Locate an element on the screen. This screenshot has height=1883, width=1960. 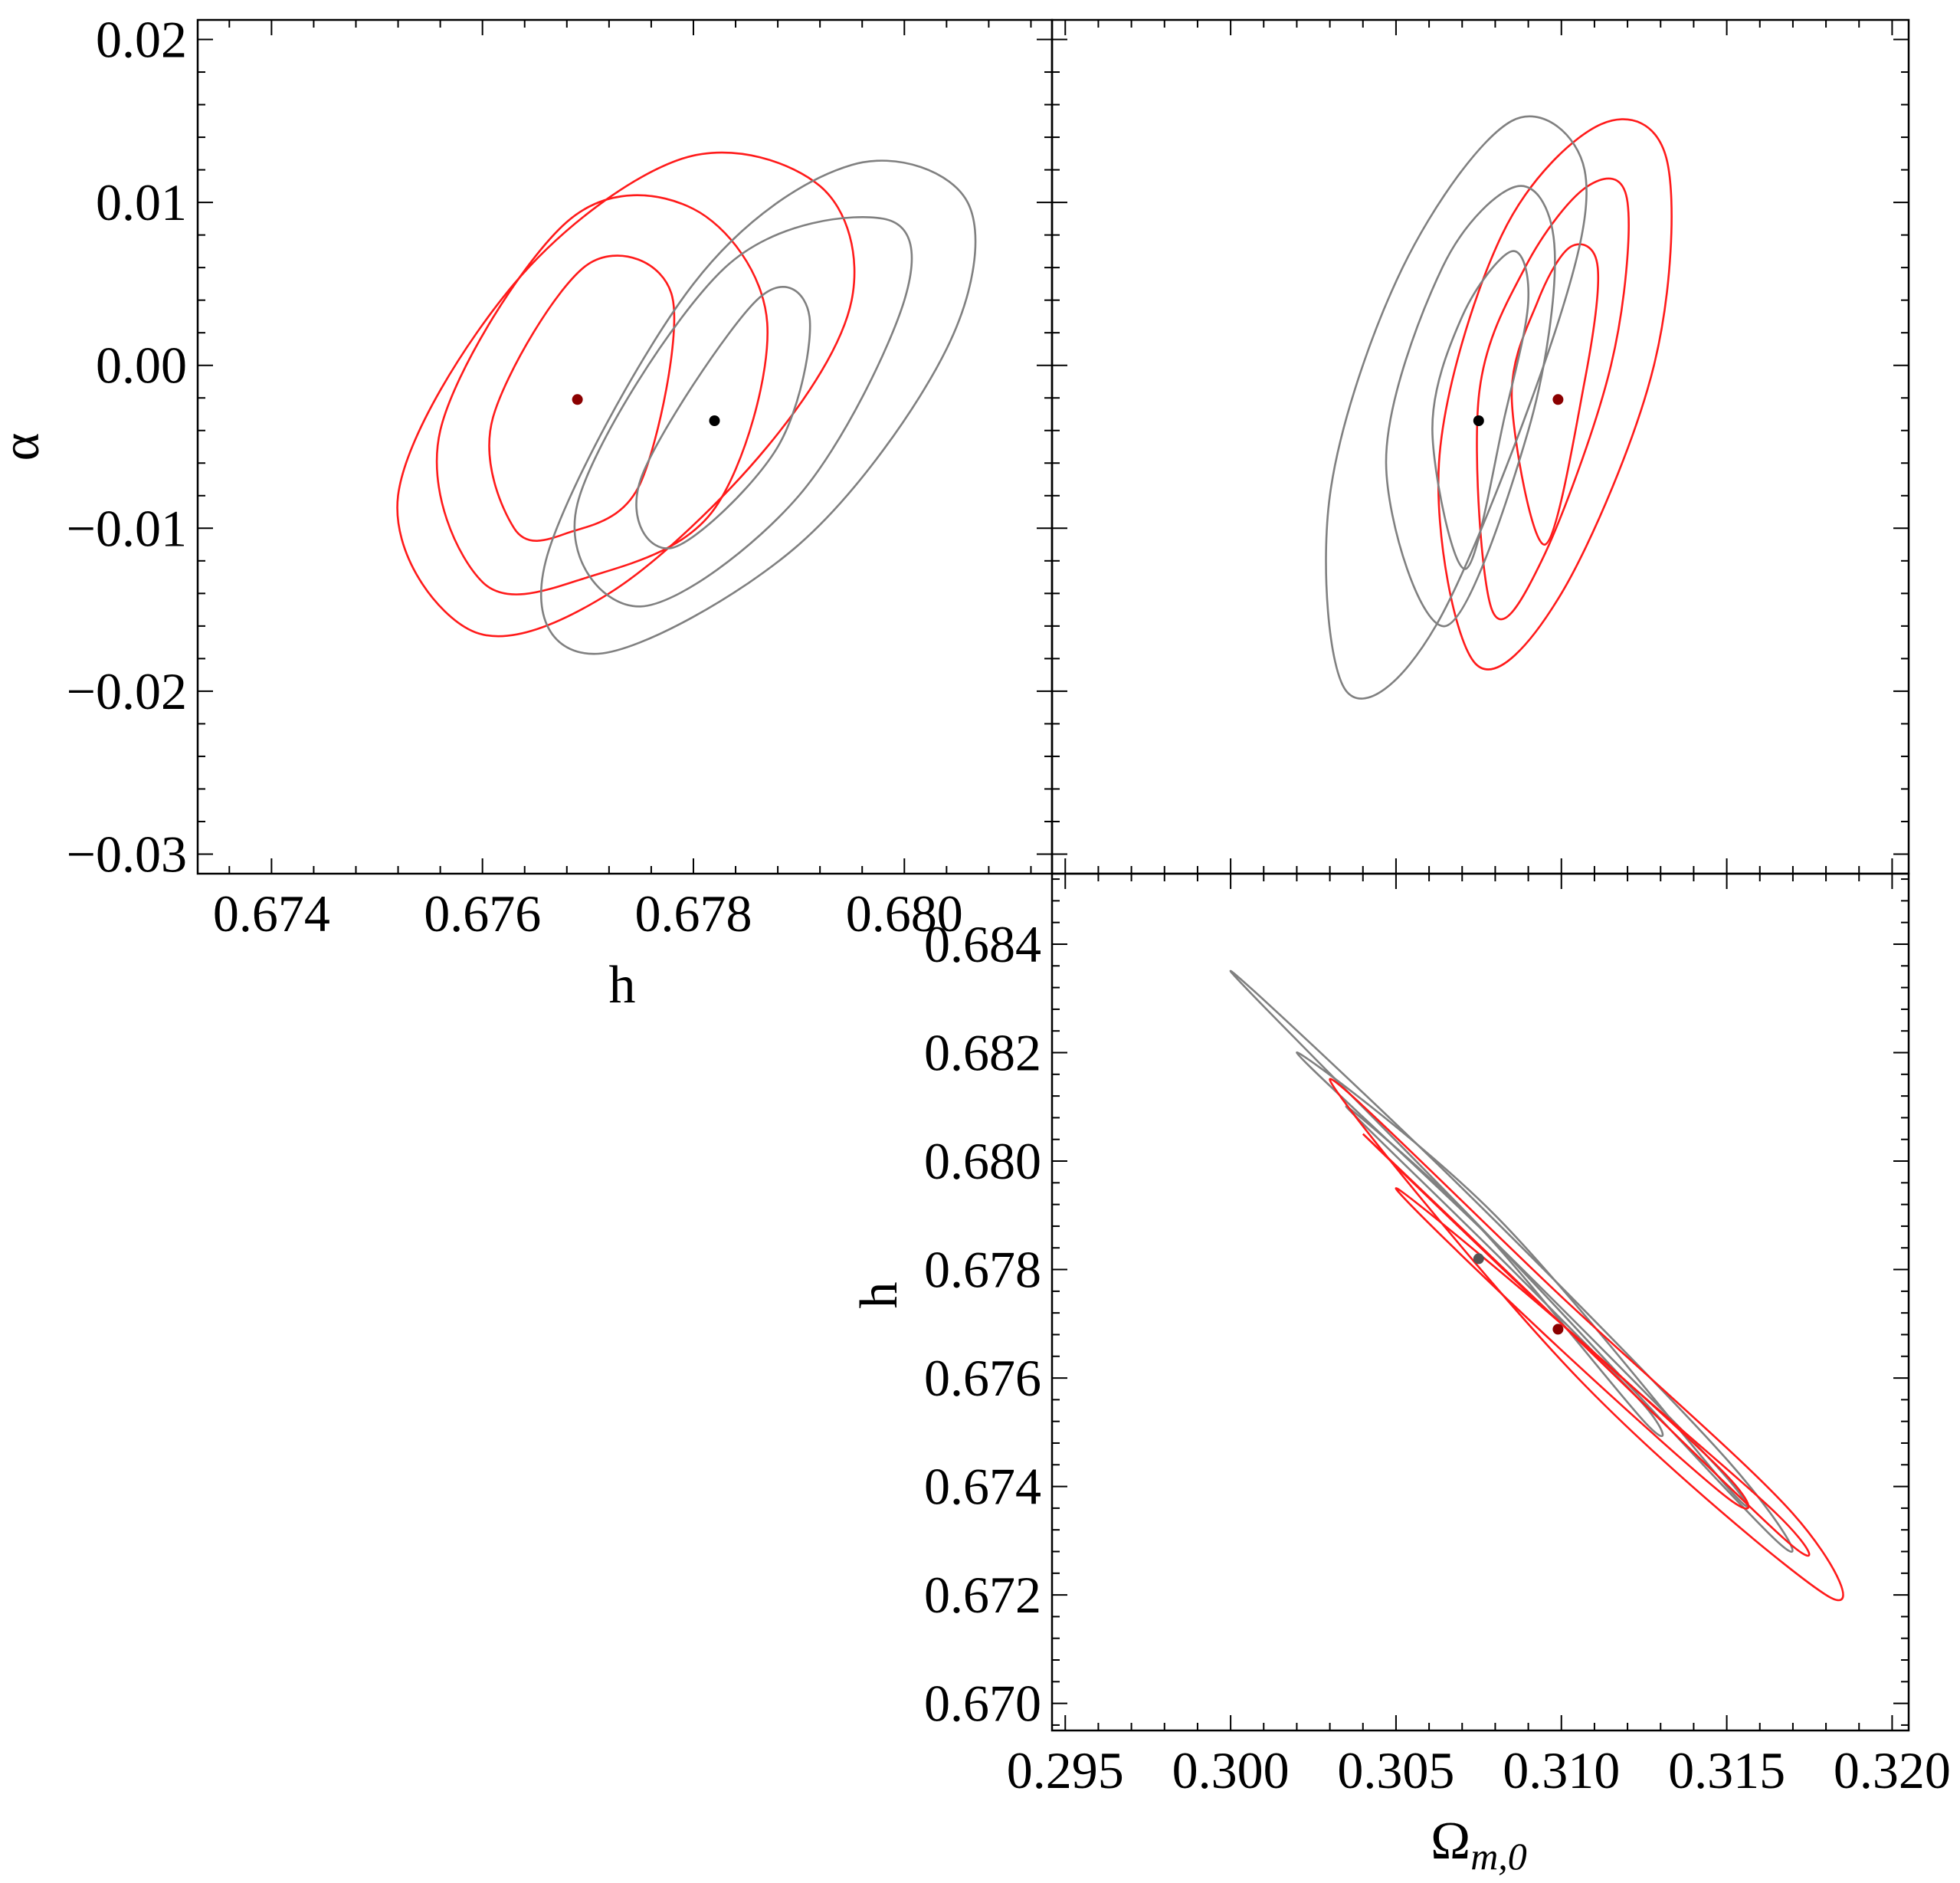
y-tick-label: 0.672 is located at coordinates (982, 1595).